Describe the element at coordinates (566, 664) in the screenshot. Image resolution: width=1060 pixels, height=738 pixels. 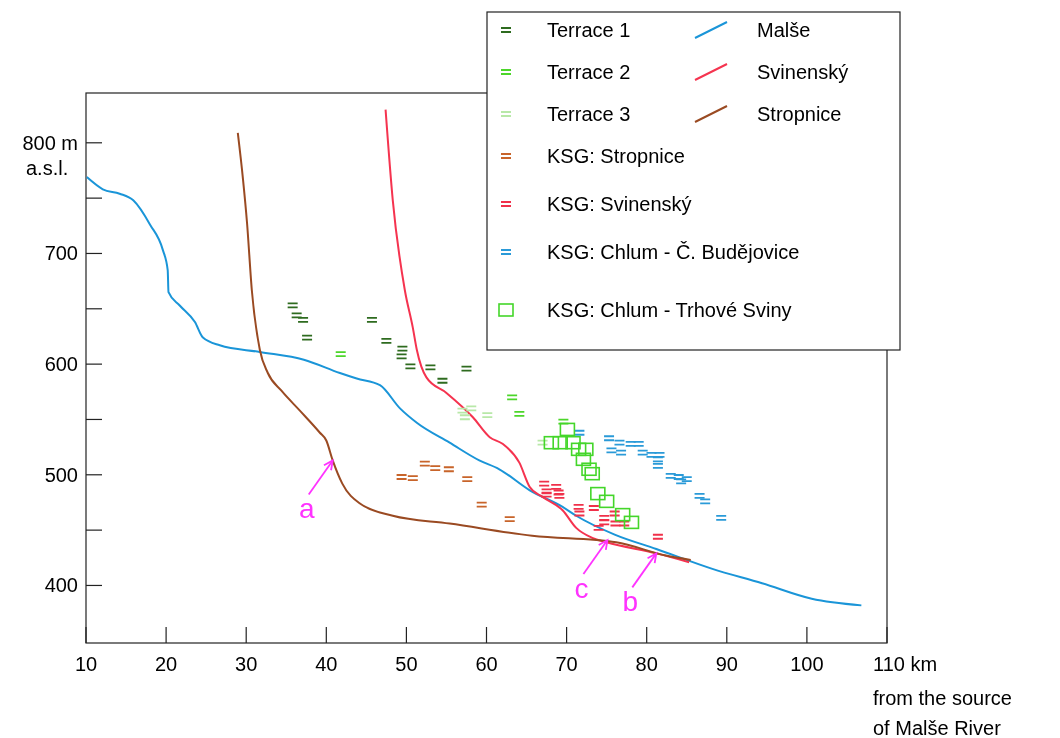
I see `x-tick-label: 70` at that location.